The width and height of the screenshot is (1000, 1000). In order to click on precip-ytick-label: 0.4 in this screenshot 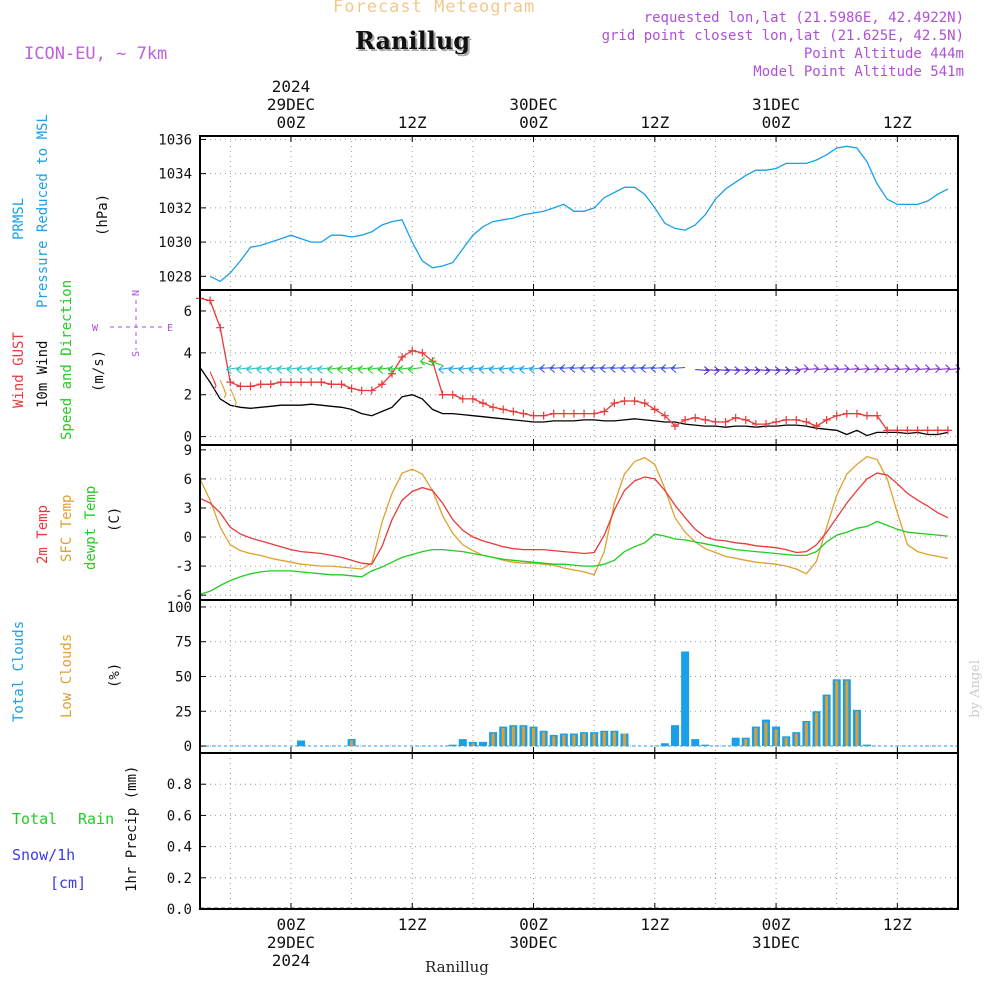, I will do `click(179, 848)`.